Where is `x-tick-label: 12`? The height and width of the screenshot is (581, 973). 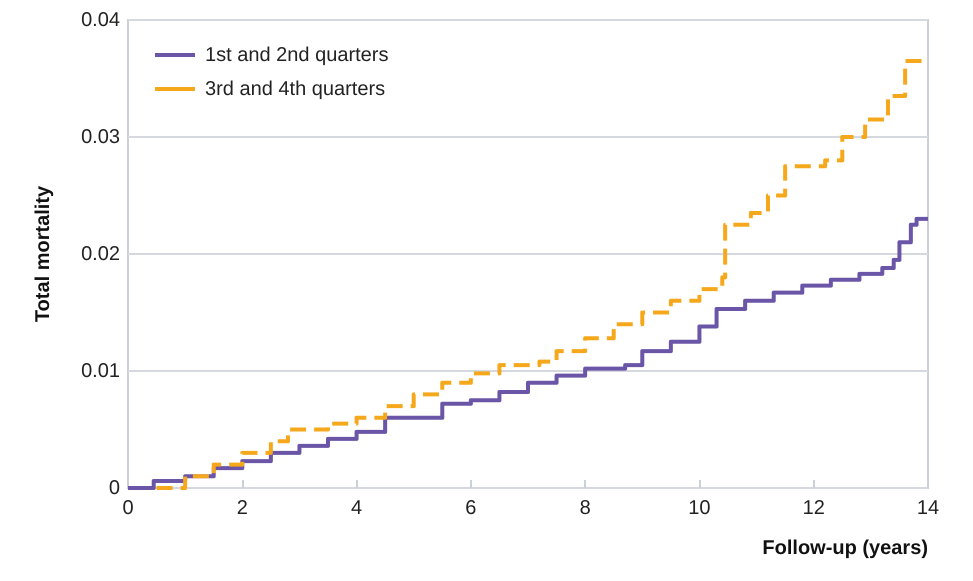
x-tick-label: 12 is located at coordinates (813, 508).